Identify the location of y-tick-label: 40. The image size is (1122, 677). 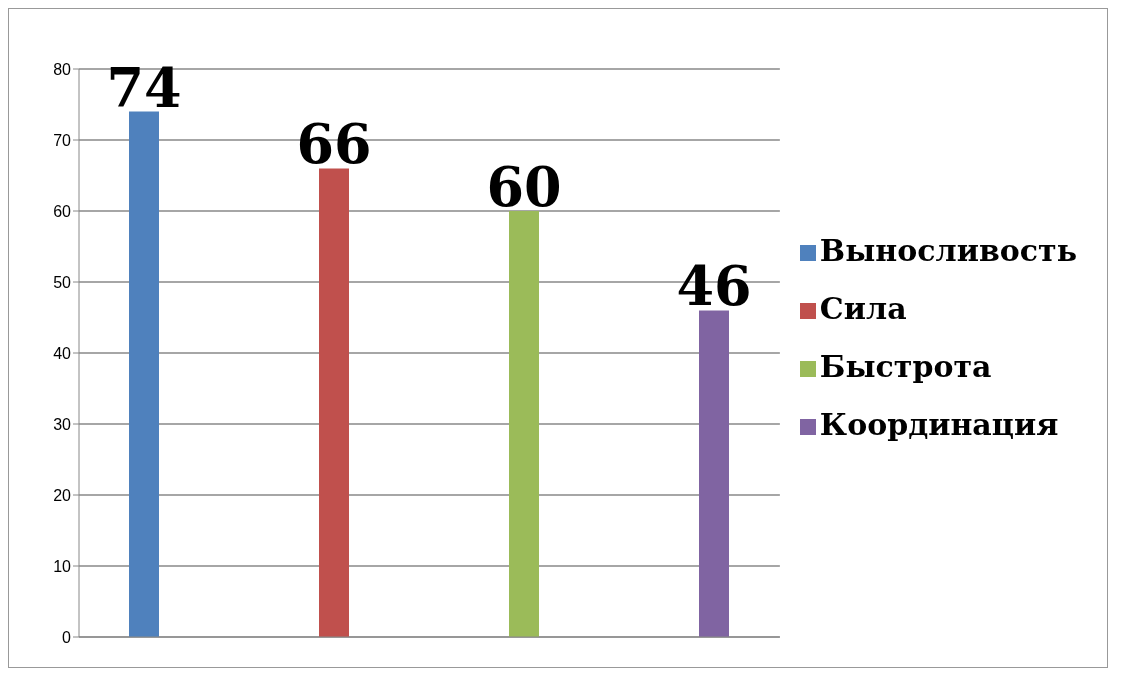
(62, 353).